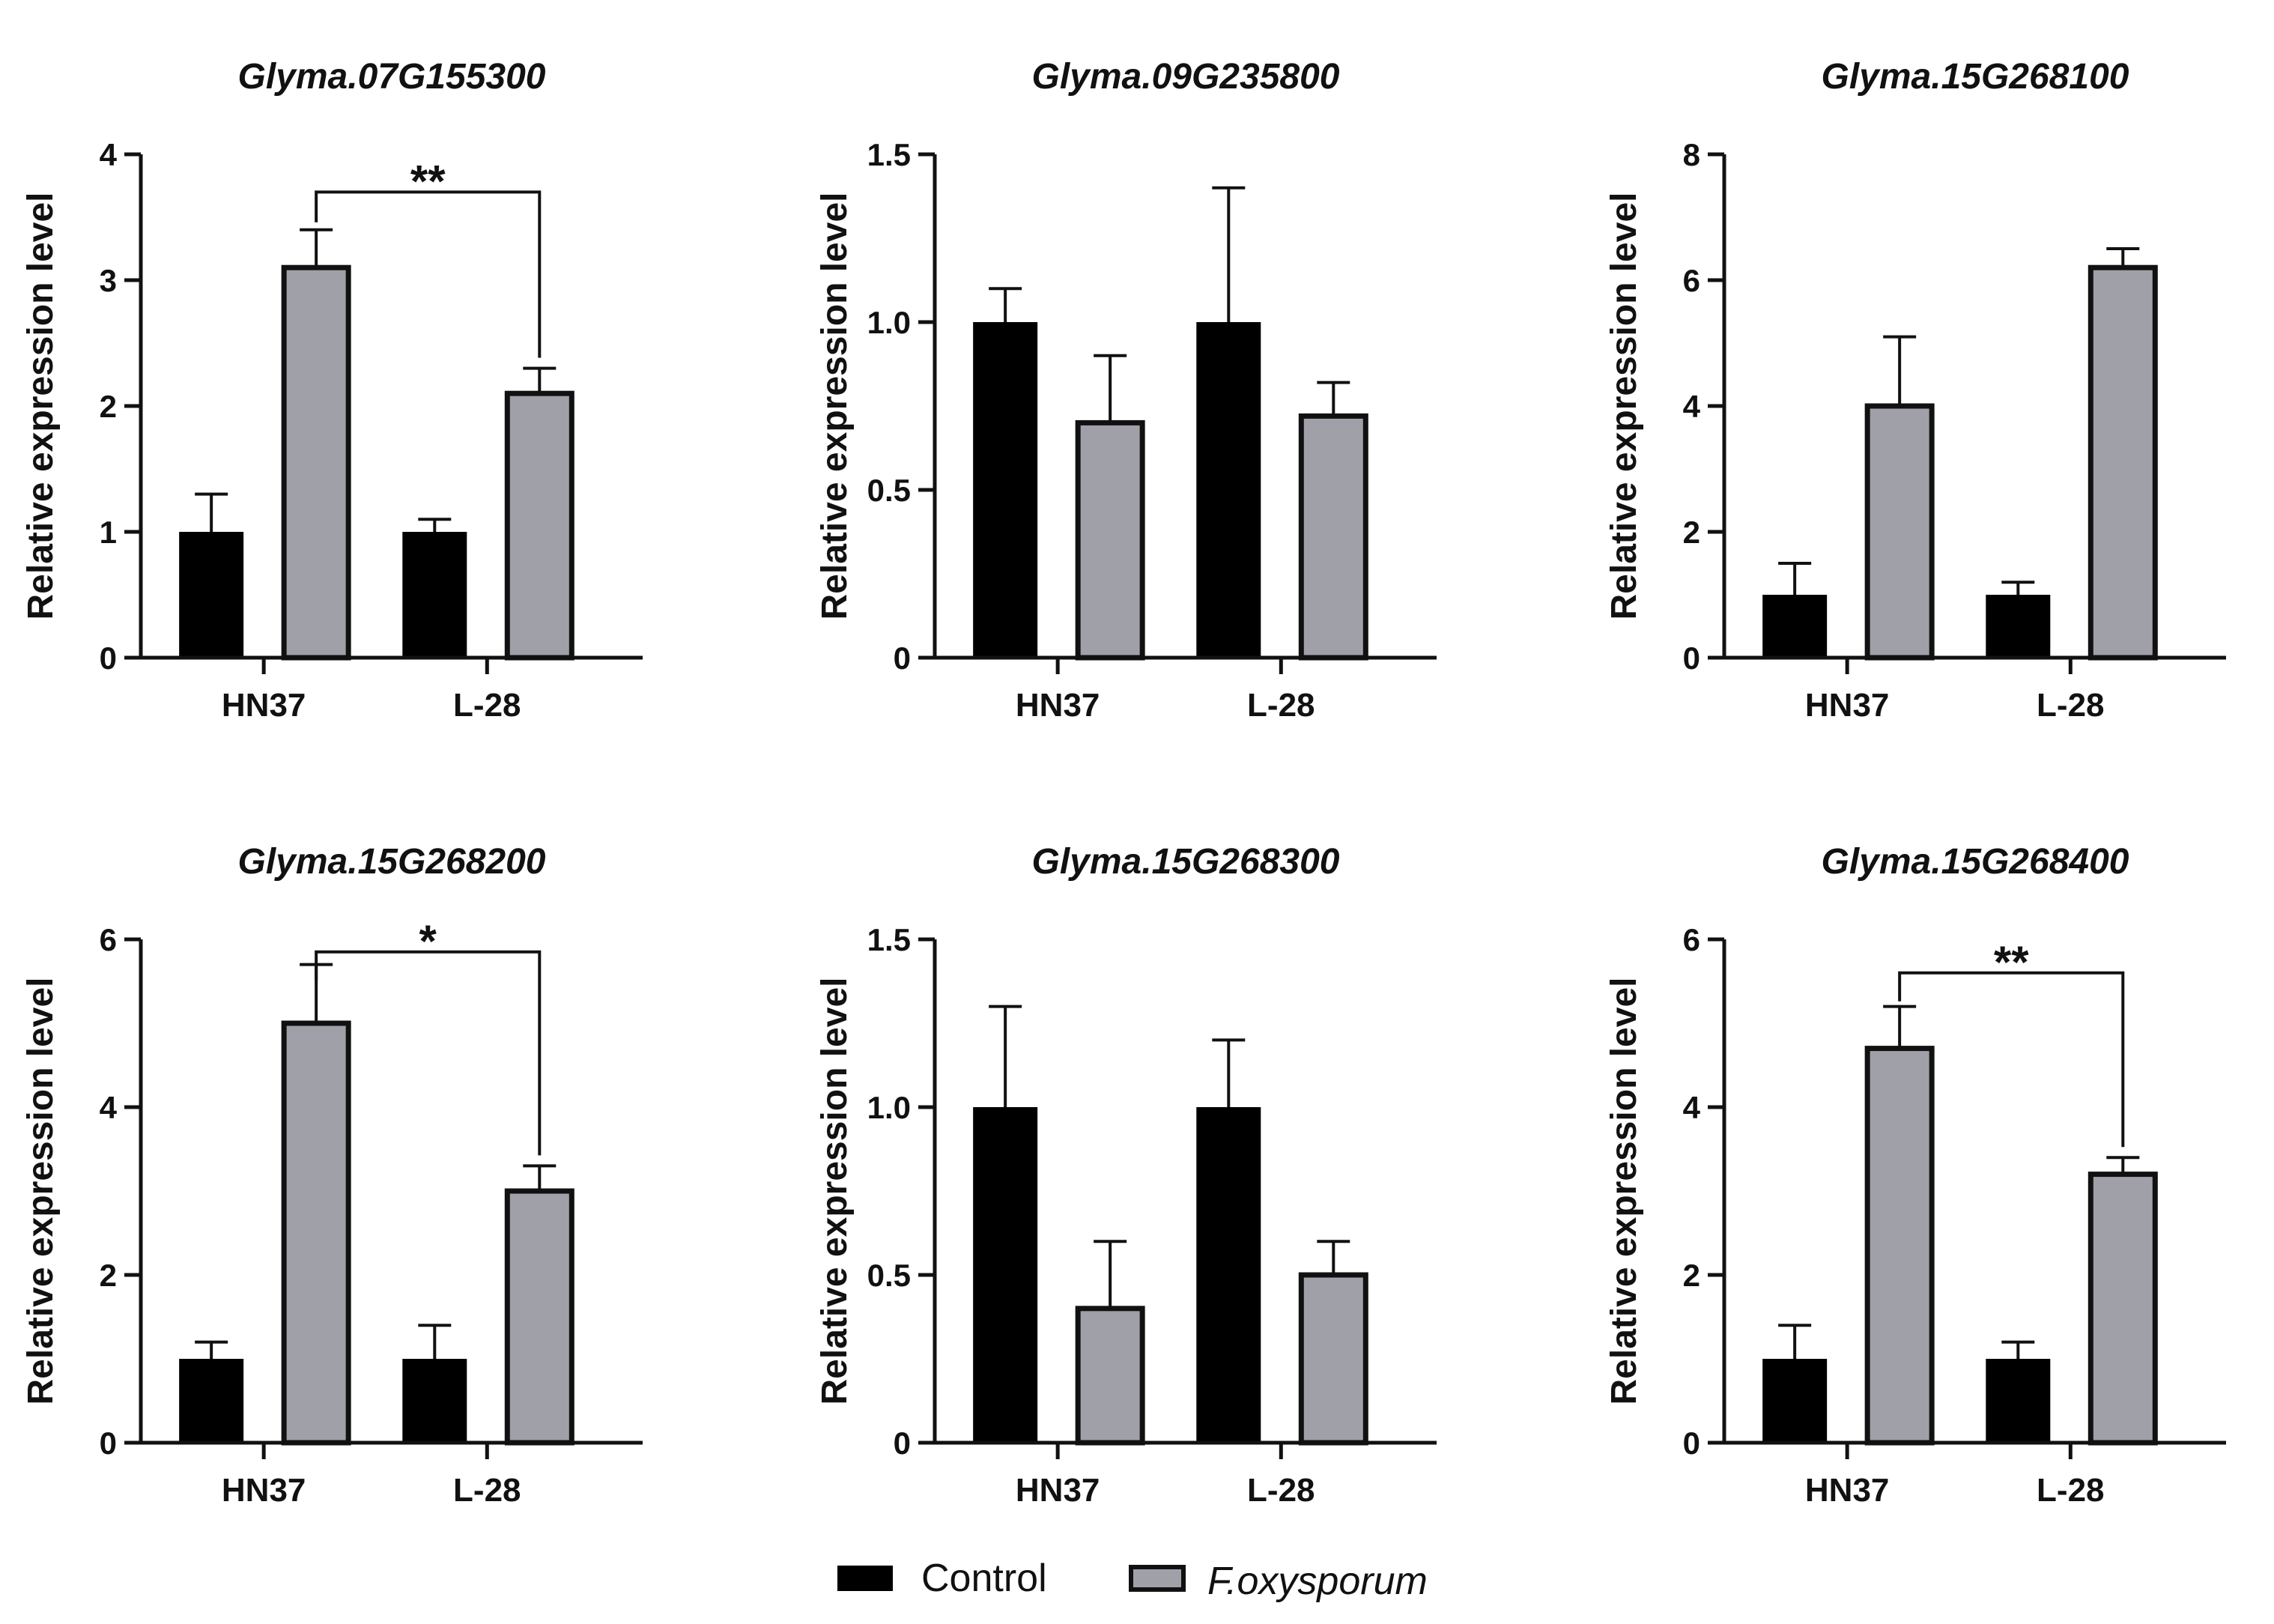 The height and width of the screenshot is (1624, 2274). I want to click on y-tick-label: 1, so click(108, 532).